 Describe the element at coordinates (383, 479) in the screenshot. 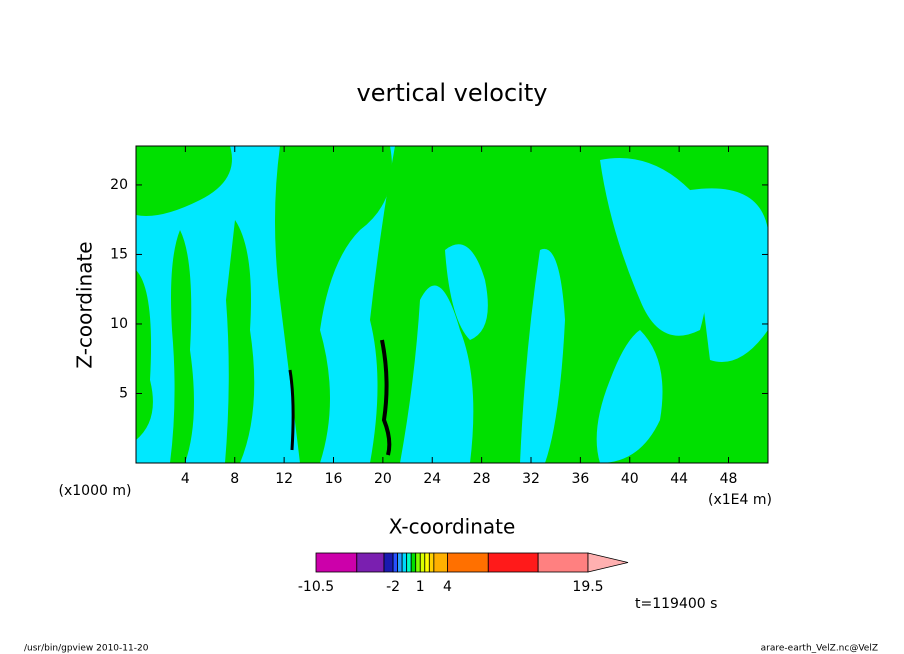

I see `x-tick-label: 20` at that location.